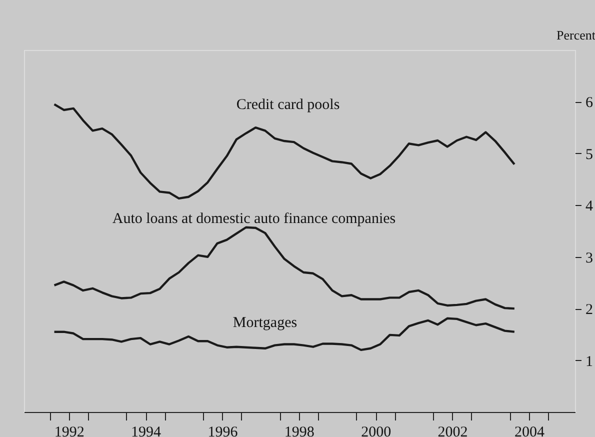  What do you see at coordinates (589, 258) in the screenshot?
I see `y-tick-label: 3` at bounding box center [589, 258].